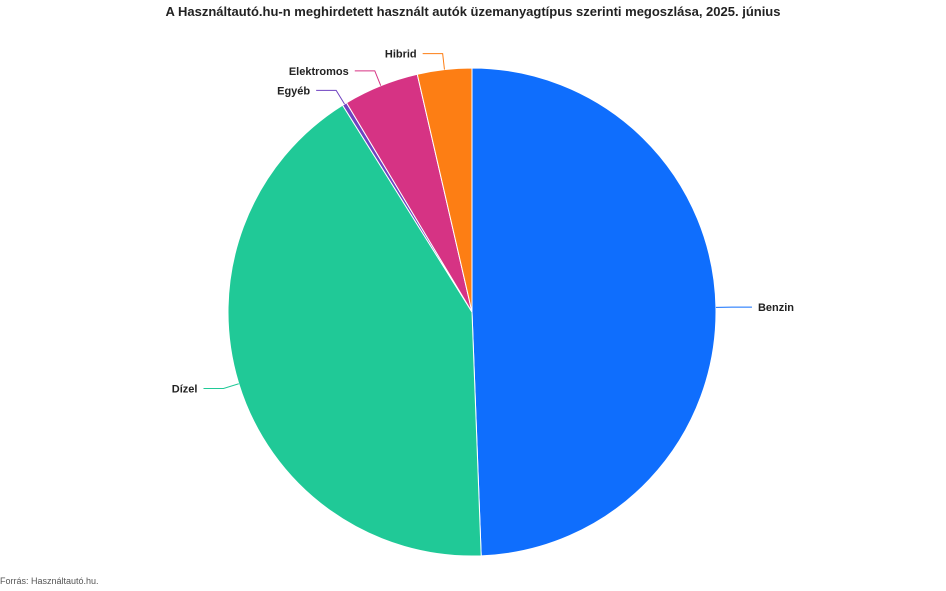 The width and height of the screenshot is (946, 591). Describe the element at coordinates (293, 91) in the screenshot. I see `pie-label-egyeb: Egyéb` at that location.